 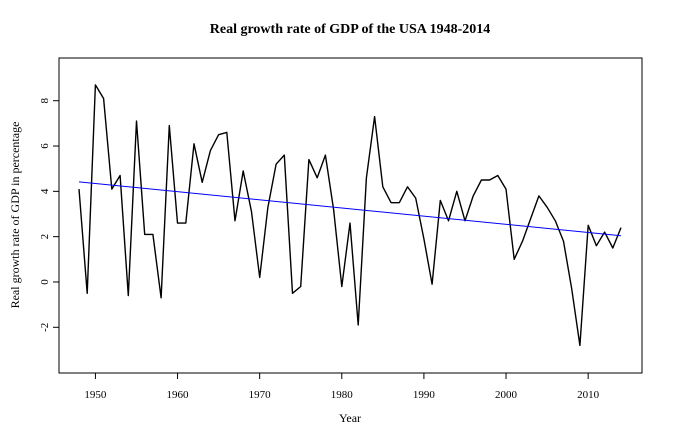 What do you see at coordinates (342, 386) in the screenshot?
I see `x-axis: 1950 1960 1970 1980 1990 2000 2010` at bounding box center [342, 386].